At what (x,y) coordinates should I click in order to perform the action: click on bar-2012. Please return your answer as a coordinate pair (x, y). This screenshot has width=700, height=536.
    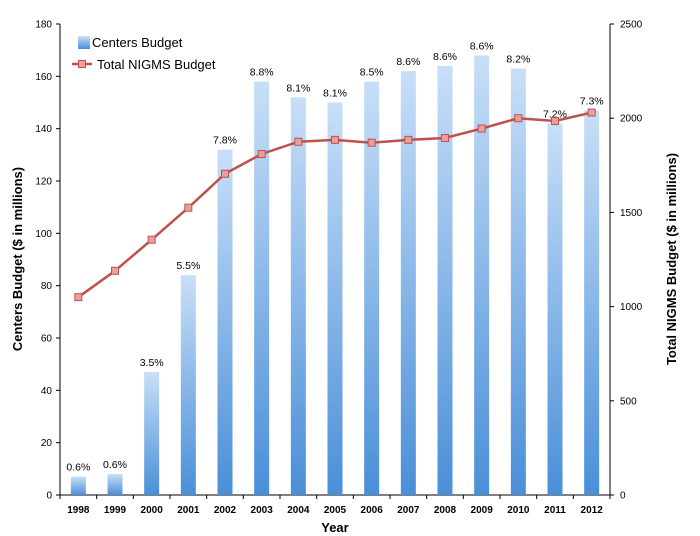
    Looking at the image, I should click on (592, 302).